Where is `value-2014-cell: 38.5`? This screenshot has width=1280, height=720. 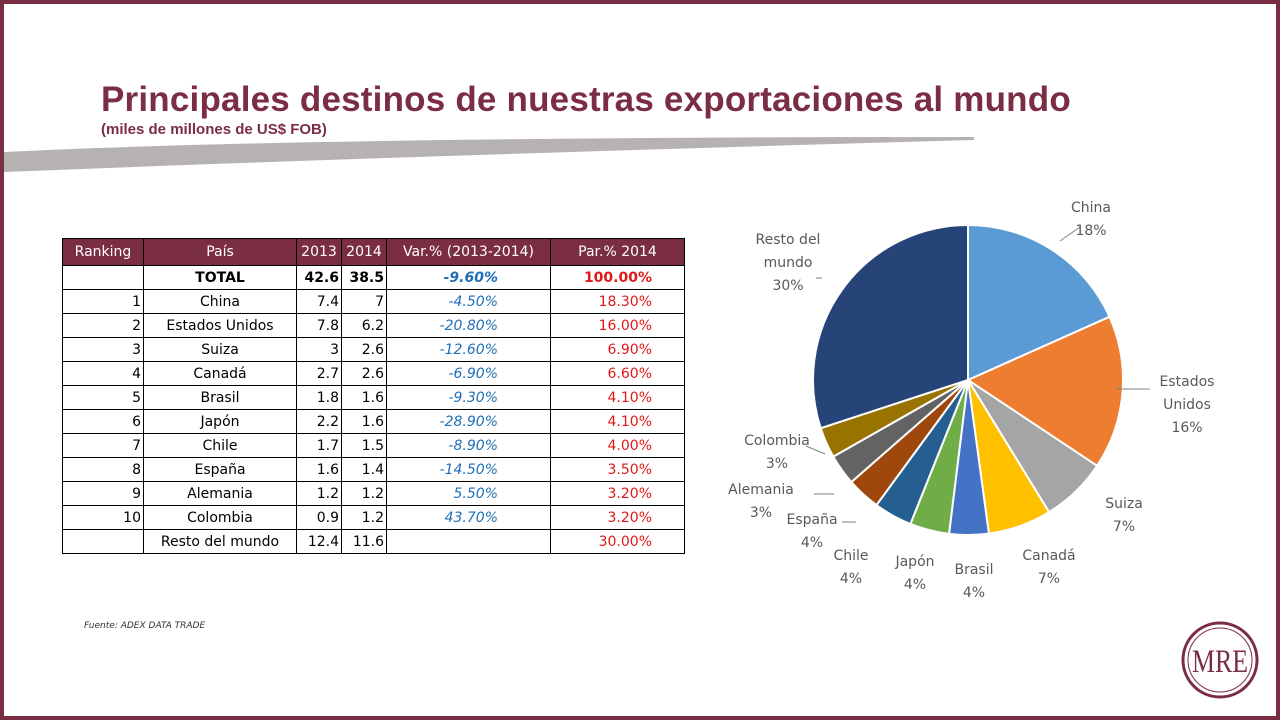
value-2014-cell: 38.5 is located at coordinates (364, 277).